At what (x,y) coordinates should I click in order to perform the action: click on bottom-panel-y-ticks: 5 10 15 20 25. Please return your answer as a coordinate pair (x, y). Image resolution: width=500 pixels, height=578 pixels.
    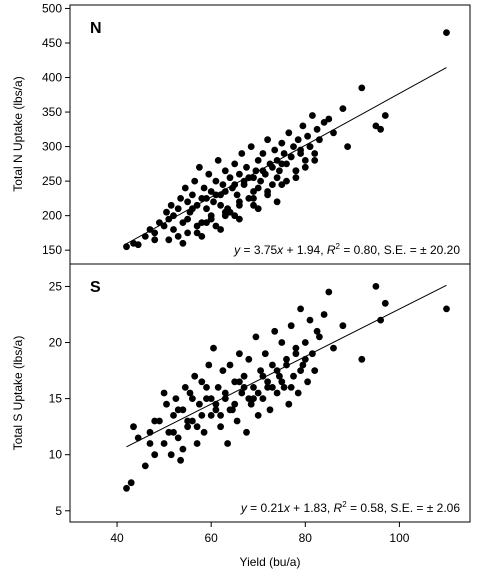
    Looking at the image, I should click on (59, 398).